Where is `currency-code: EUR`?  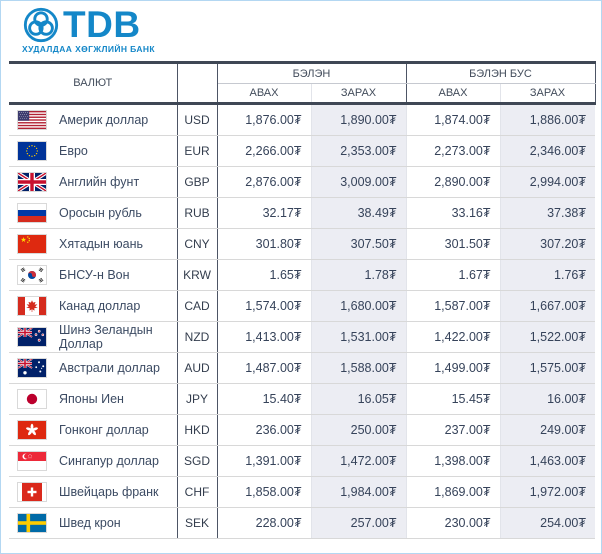
currency-code: EUR is located at coordinates (197, 151).